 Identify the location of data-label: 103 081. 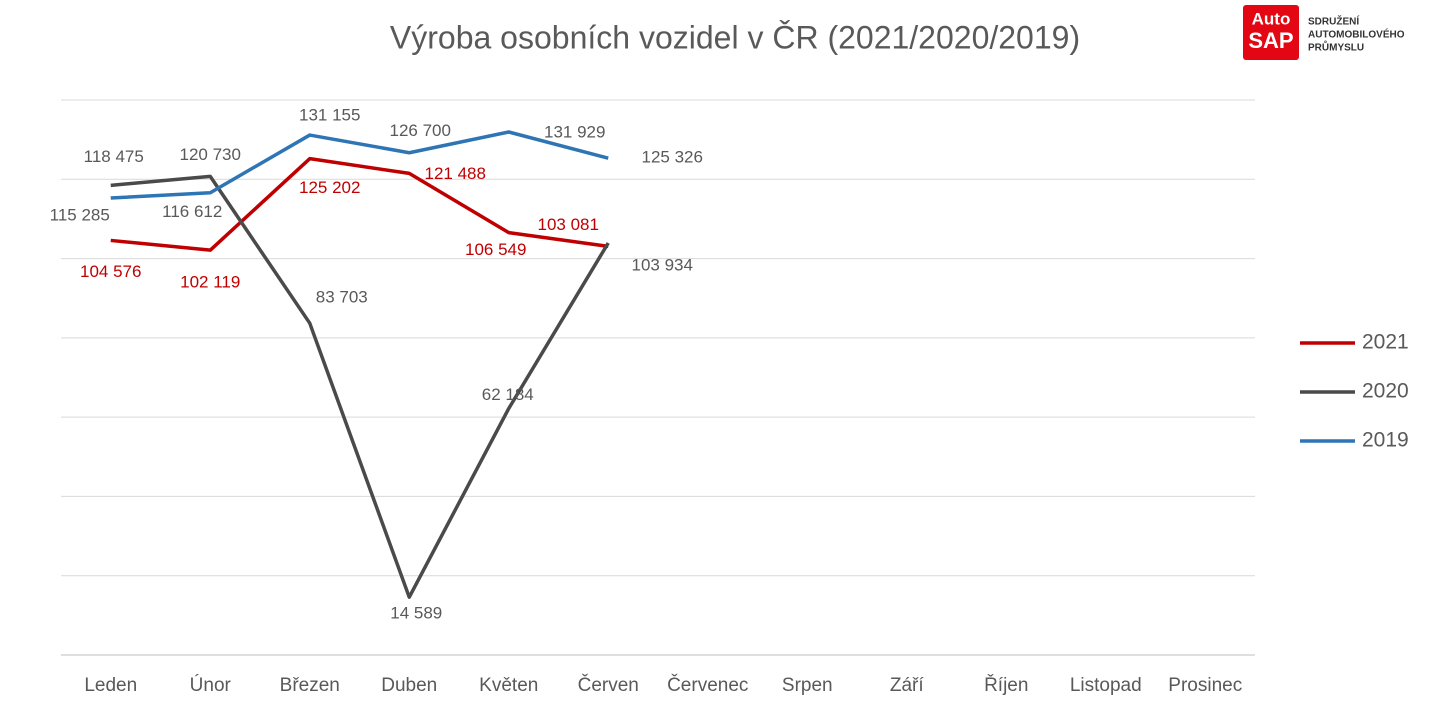
(568, 224).